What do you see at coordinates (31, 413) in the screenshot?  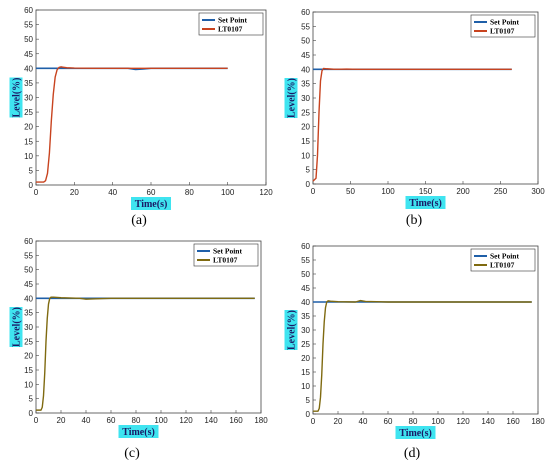 I see `y-tick-label: 0` at bounding box center [31, 413].